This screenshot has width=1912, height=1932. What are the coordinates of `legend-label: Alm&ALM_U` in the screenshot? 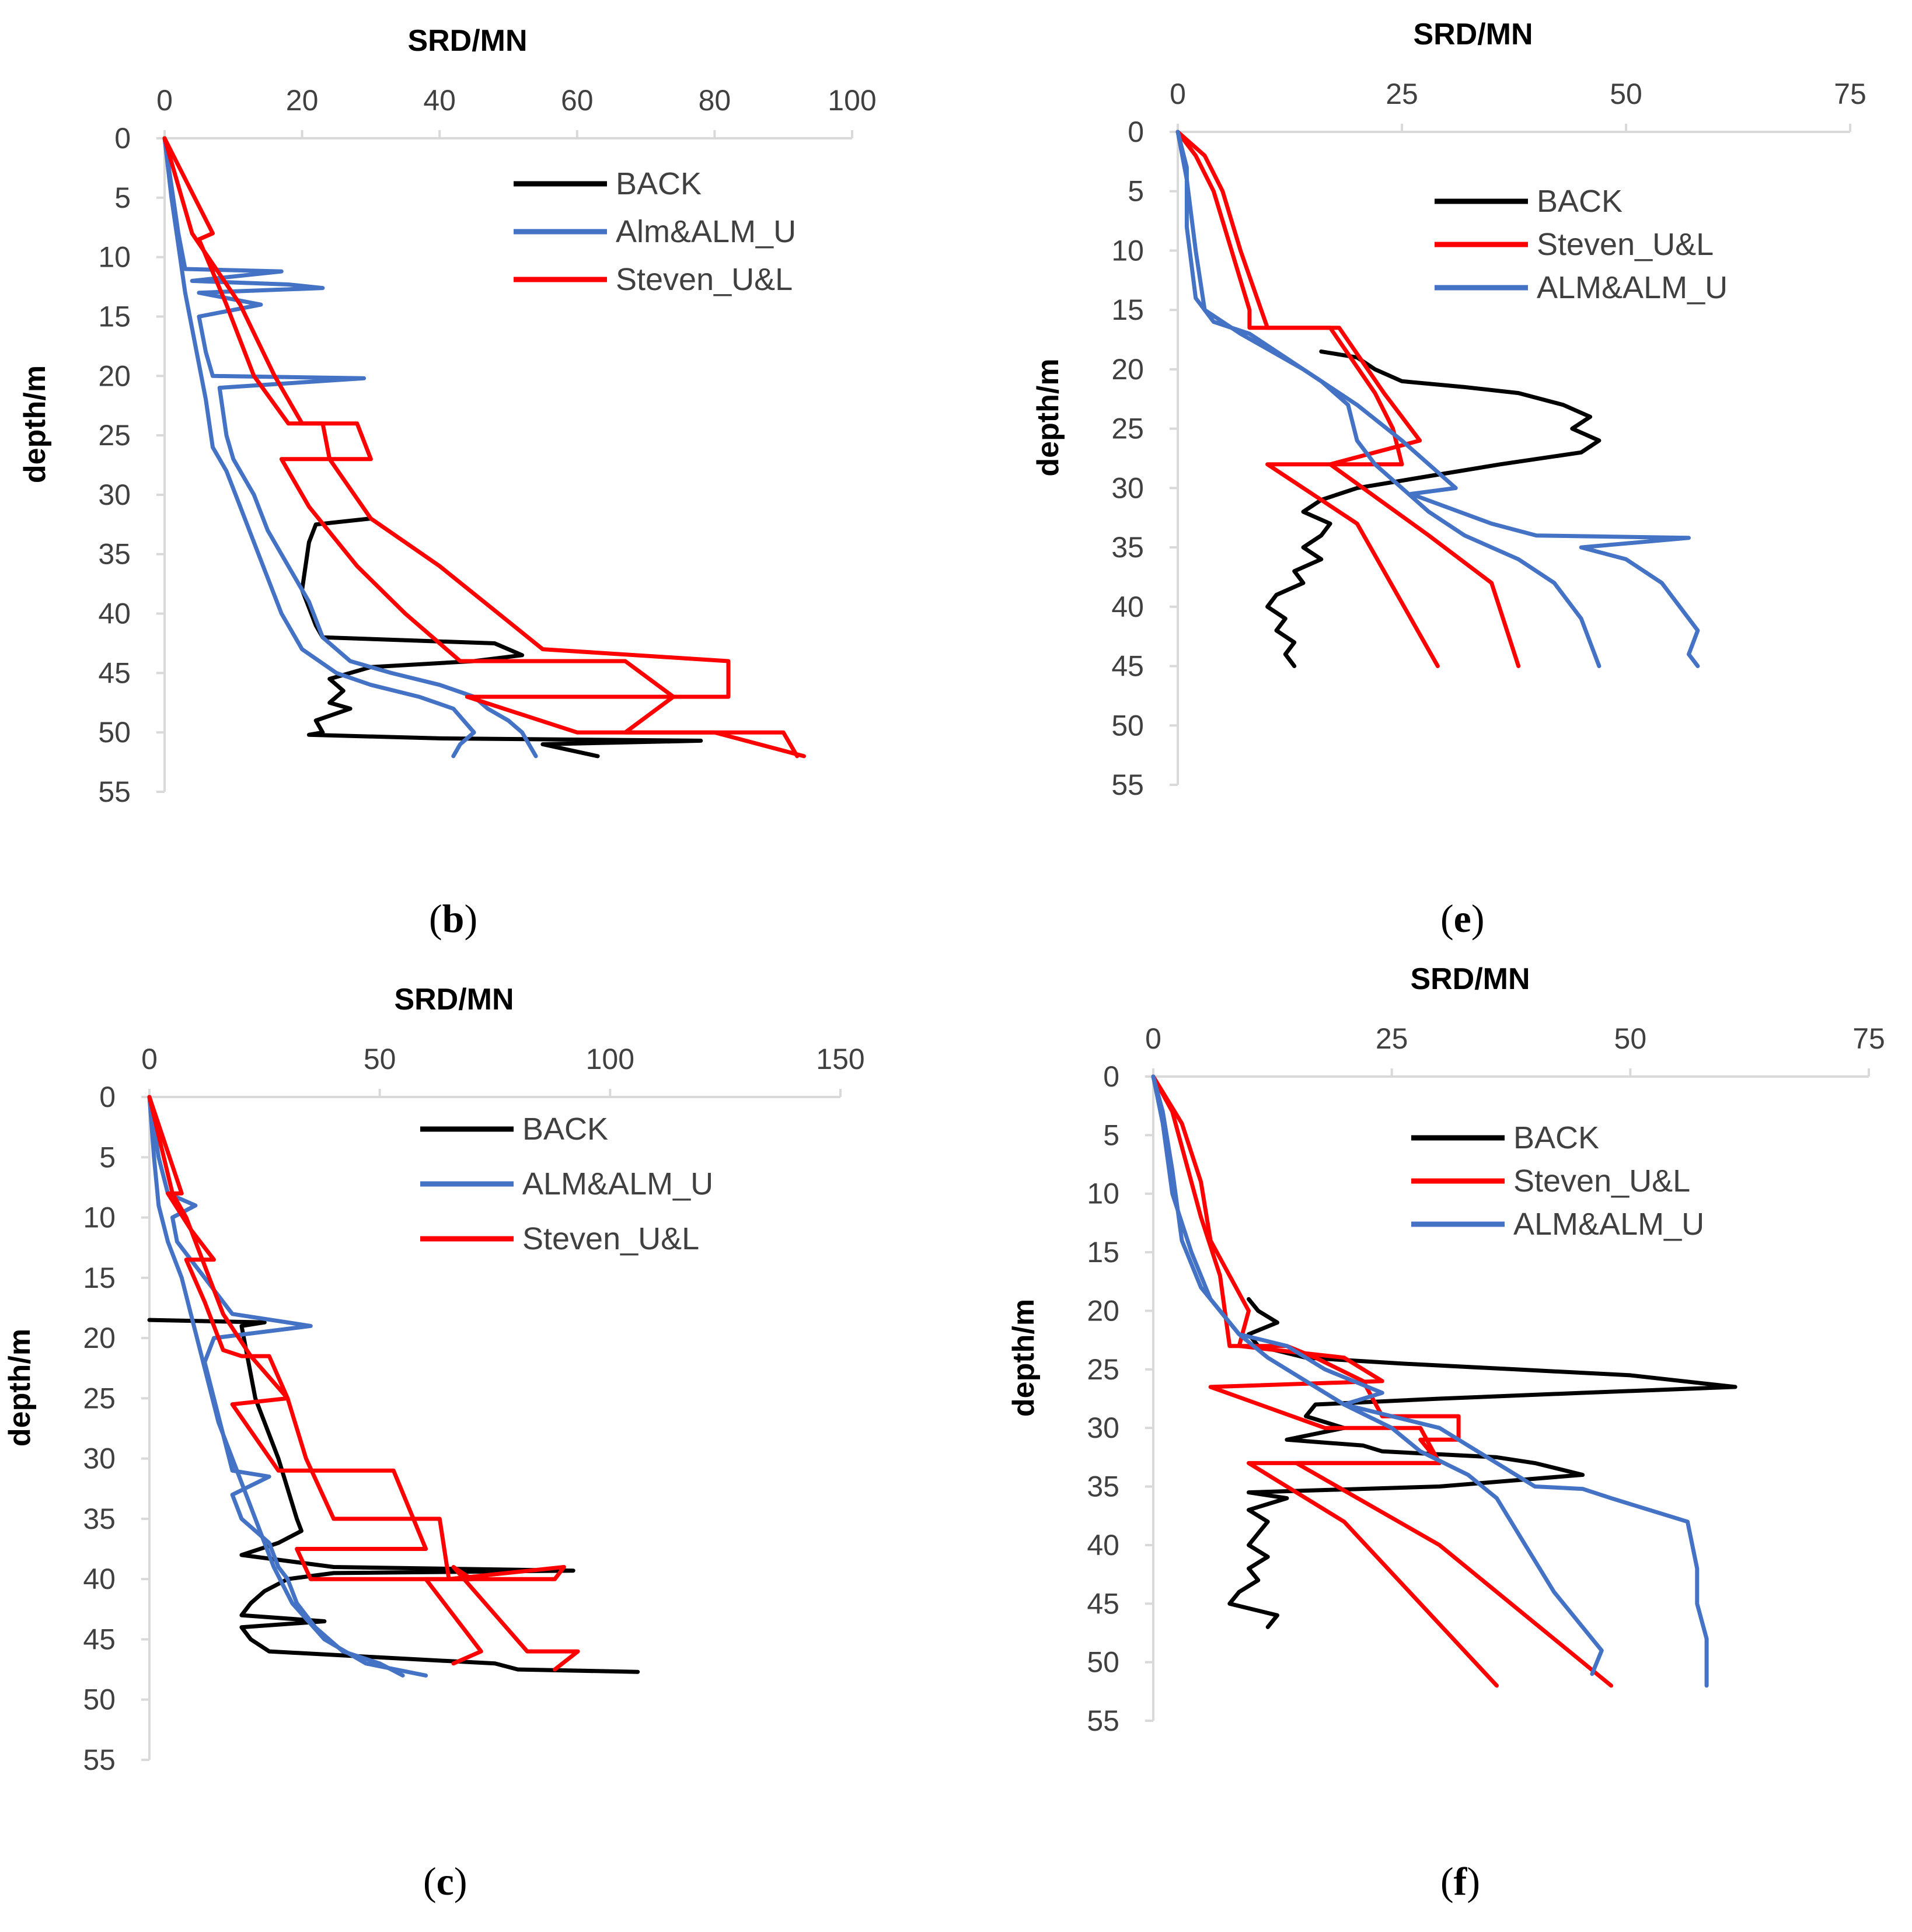 It's located at (706, 231).